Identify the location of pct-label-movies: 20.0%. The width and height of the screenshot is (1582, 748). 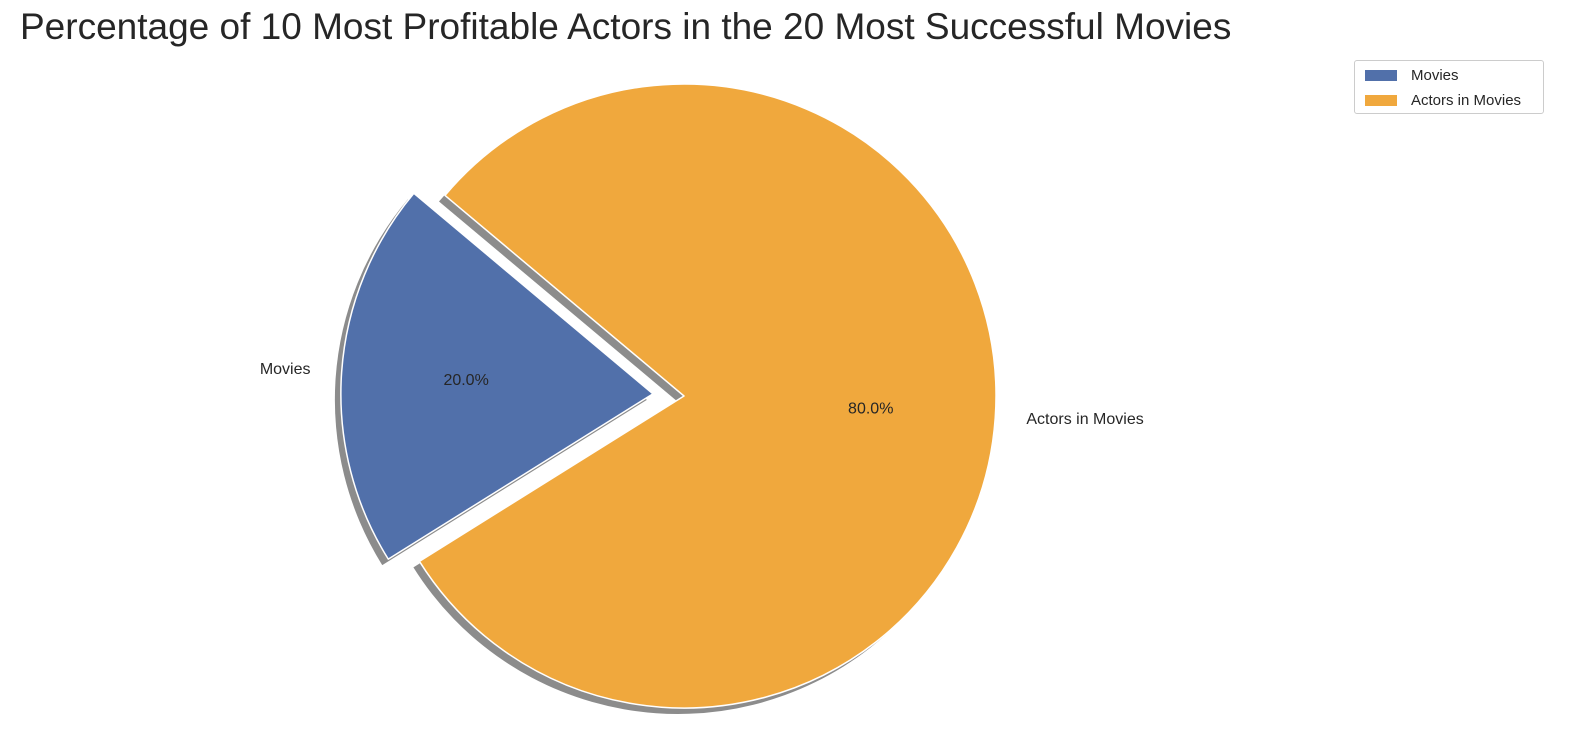
(465, 380).